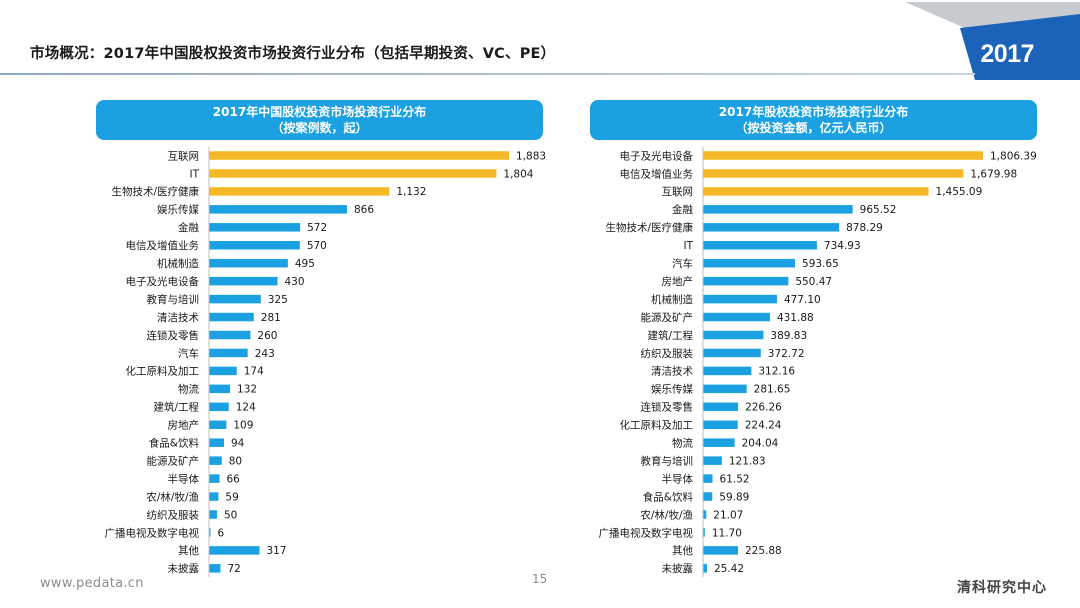  Describe the element at coordinates (231, 497) in the screenshot. I see `left-value-label: 59` at that location.